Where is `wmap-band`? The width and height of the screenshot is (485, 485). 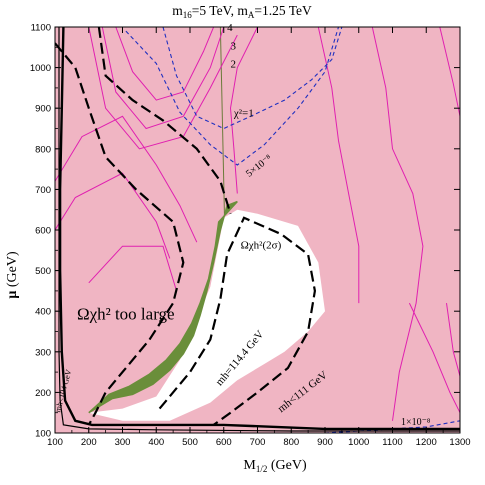 wmap-band is located at coordinates (163, 307).